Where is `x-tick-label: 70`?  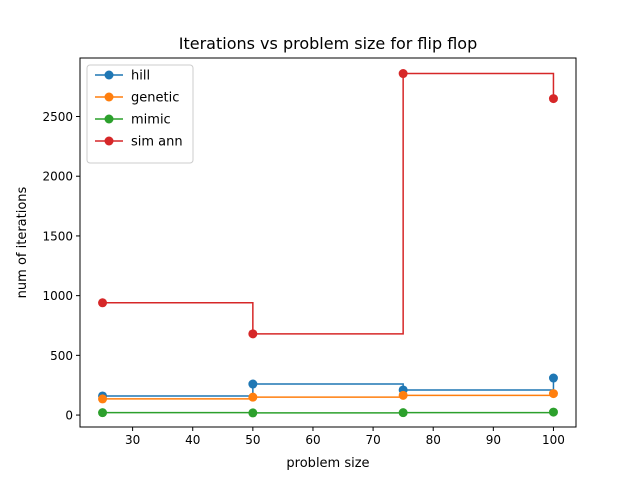
x-tick-label: 70 is located at coordinates (372, 440).